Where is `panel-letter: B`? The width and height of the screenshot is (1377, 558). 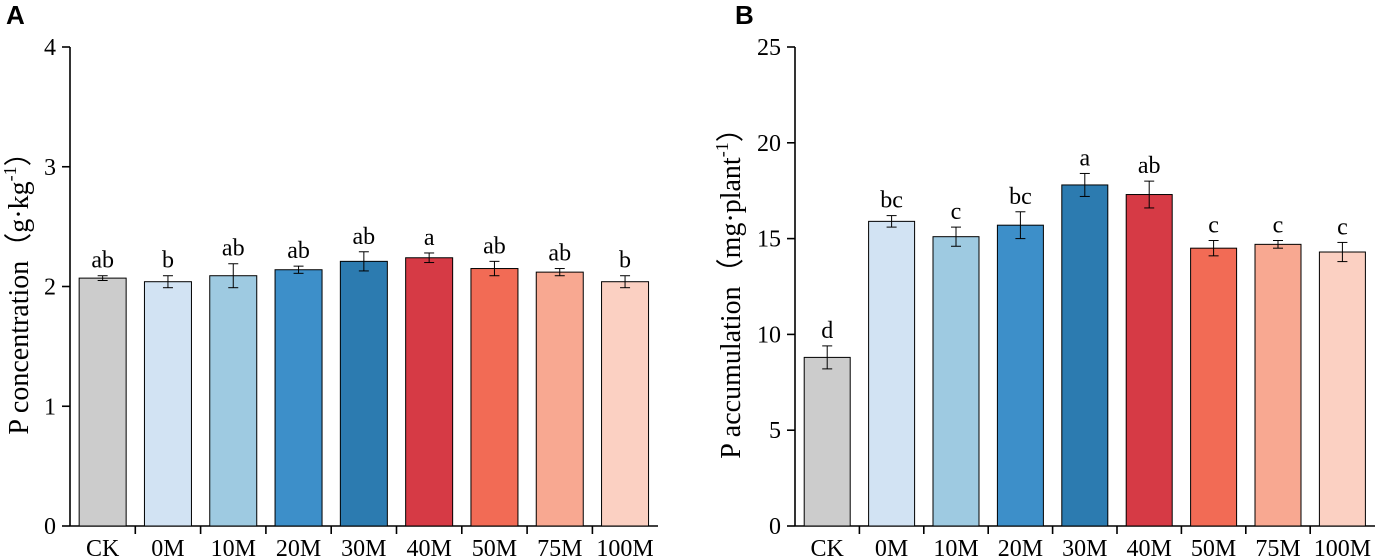
panel-letter: B is located at coordinates (744, 15).